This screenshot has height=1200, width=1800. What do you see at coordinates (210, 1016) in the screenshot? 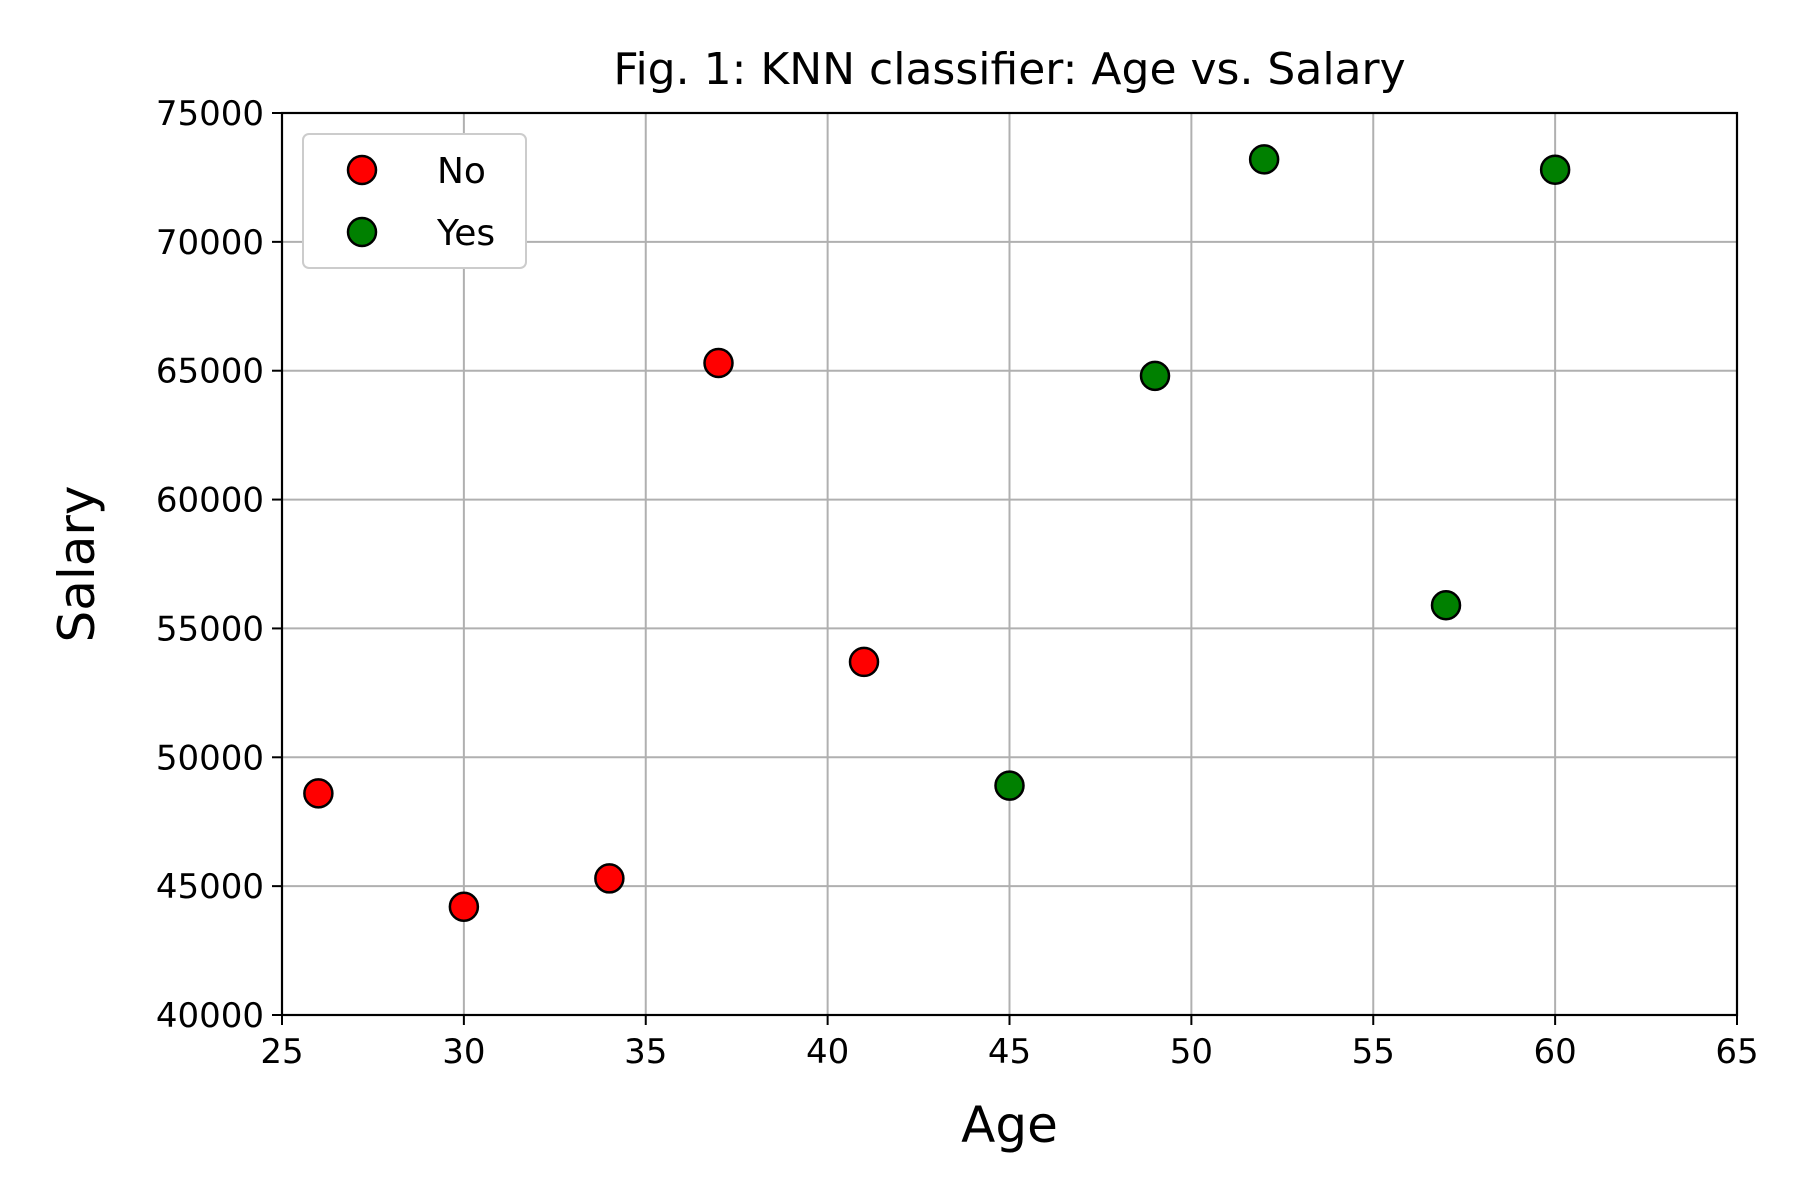
I see `y-tick-label: 40000` at bounding box center [210, 1016].